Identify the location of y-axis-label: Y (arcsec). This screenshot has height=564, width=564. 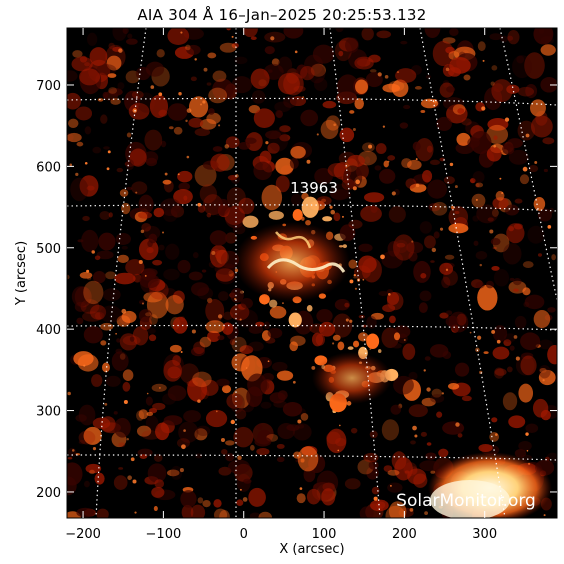
(21, 273).